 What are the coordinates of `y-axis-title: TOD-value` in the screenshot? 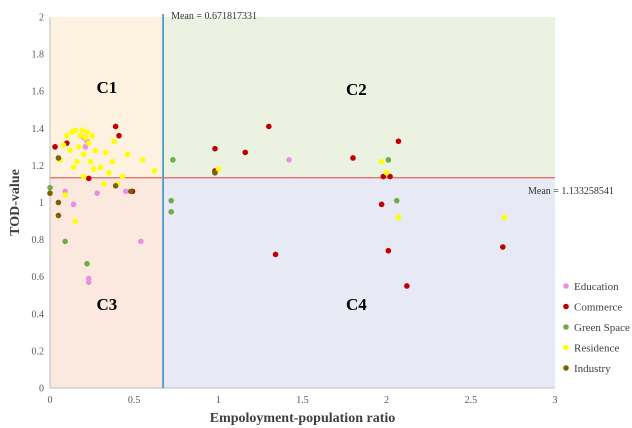 It's located at (15, 202).